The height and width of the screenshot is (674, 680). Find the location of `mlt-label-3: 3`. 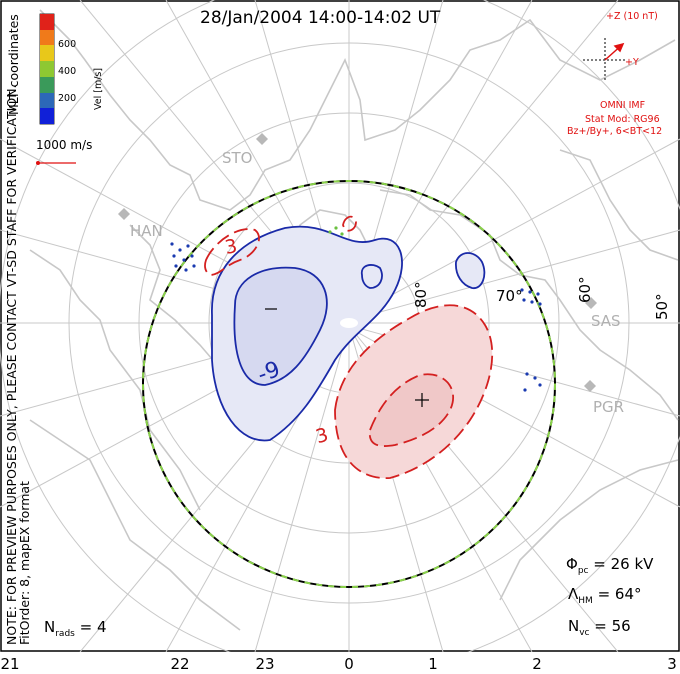

mlt-label-3: 3 is located at coordinates (672, 664).